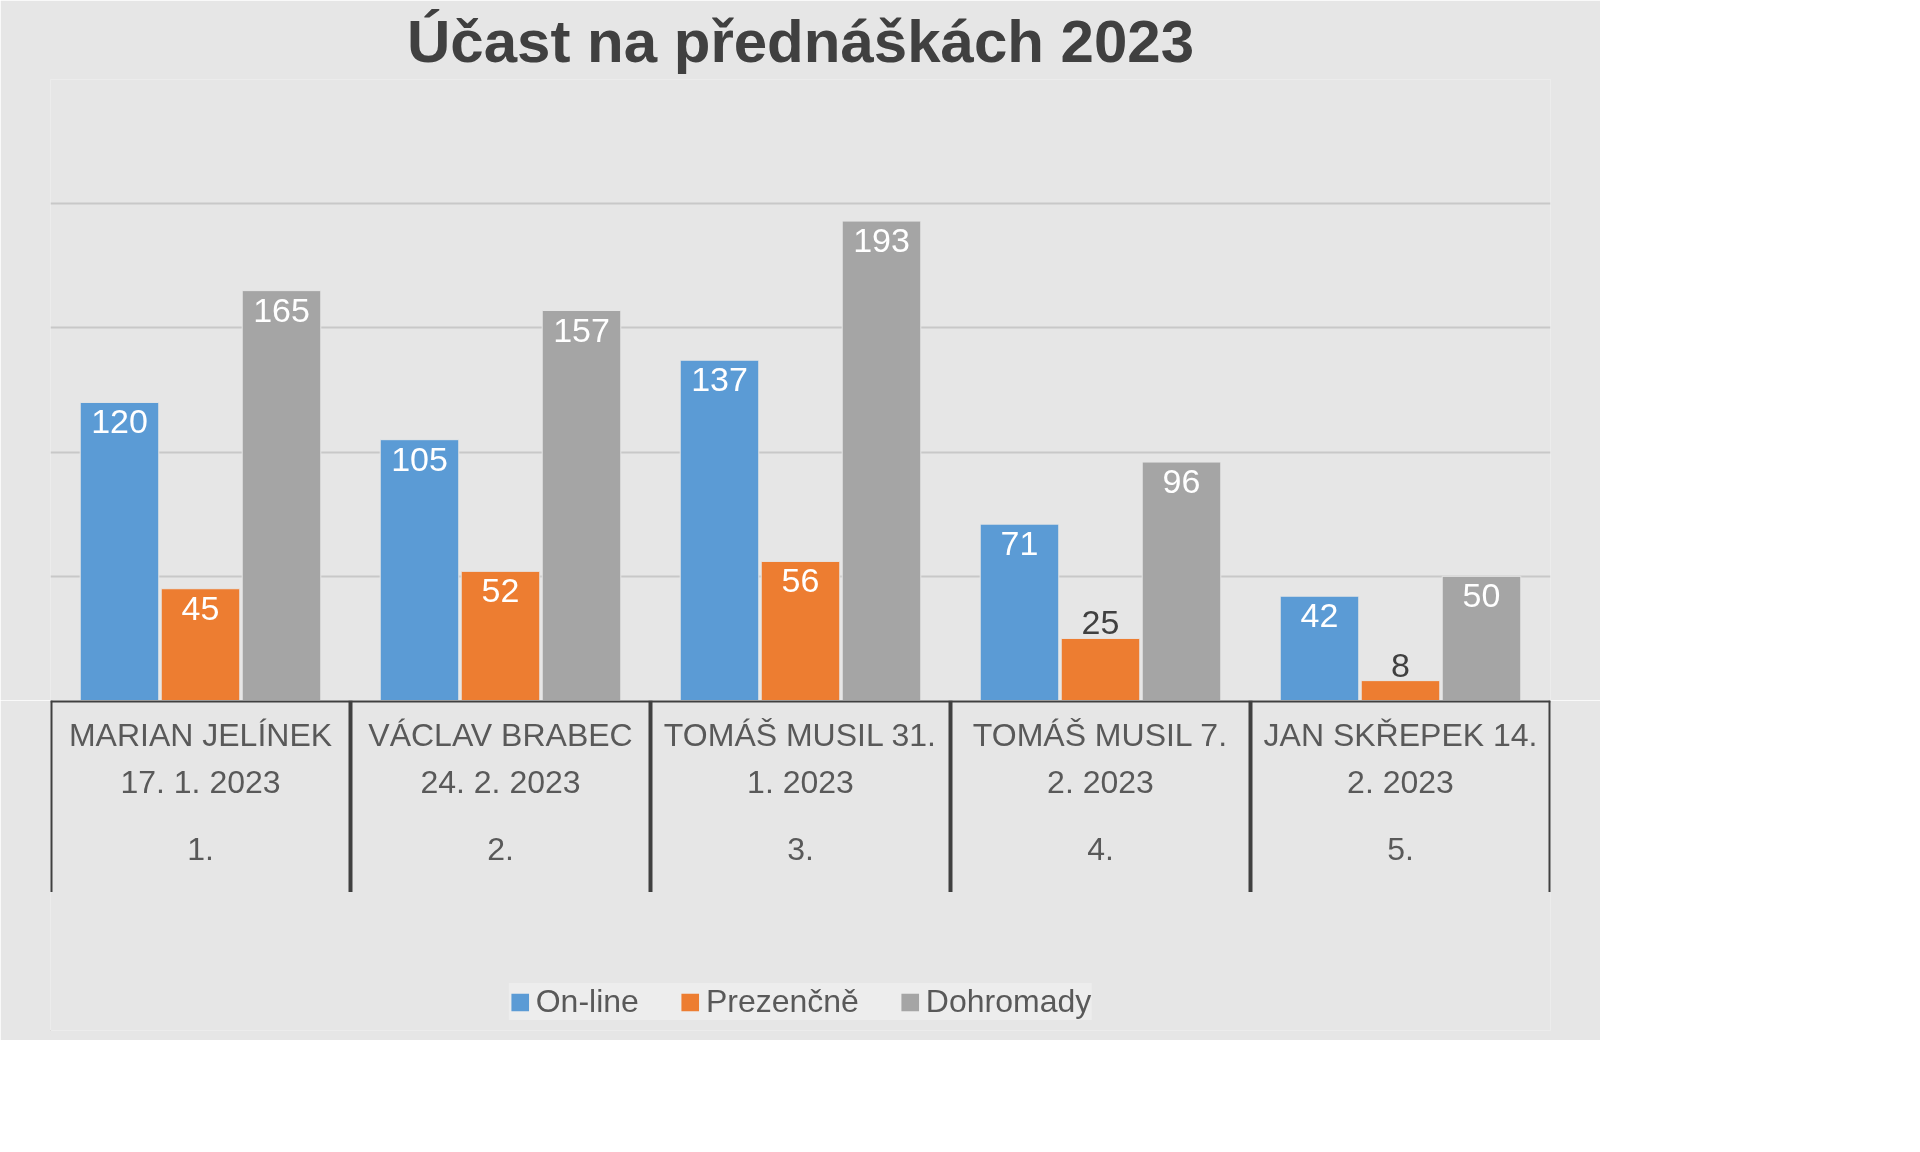 The image size is (1920, 1152). What do you see at coordinates (1100, 622) in the screenshot?
I see `data-label: 25` at bounding box center [1100, 622].